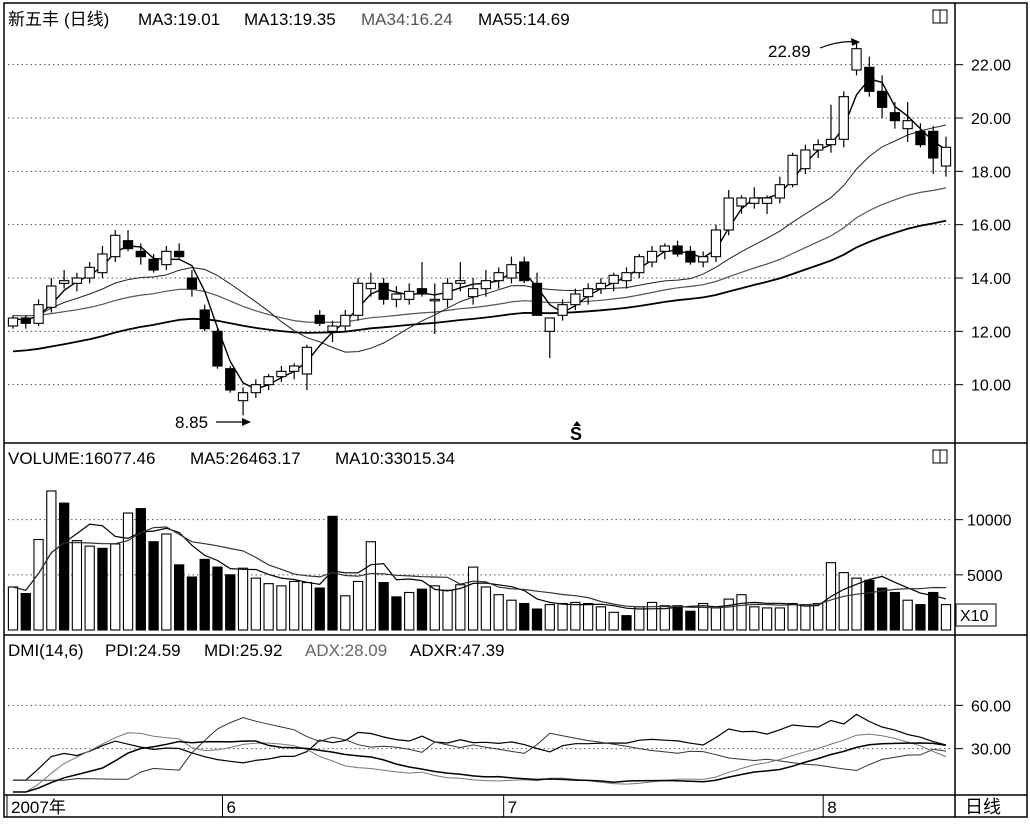 This screenshot has height=826, width=1030. What do you see at coordinates (983, 807) in the screenshot?
I see `period-button: 日线` at bounding box center [983, 807].